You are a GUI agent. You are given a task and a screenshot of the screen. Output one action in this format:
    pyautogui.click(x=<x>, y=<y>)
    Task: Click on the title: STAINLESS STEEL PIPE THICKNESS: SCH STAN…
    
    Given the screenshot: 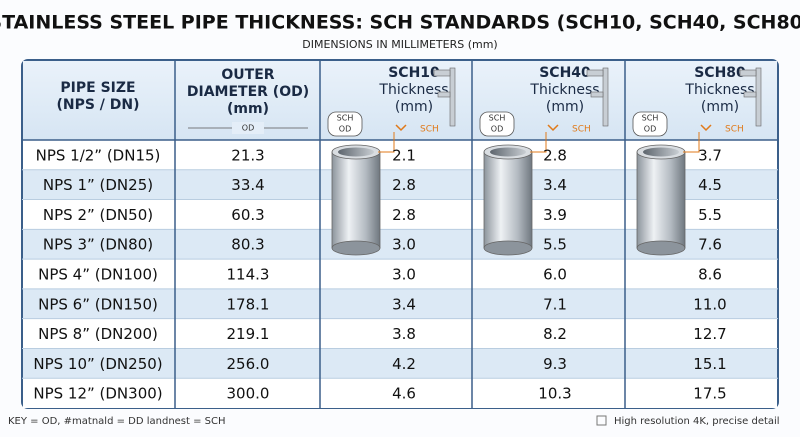 What is the action you would take?
    pyautogui.click(x=400, y=23)
    